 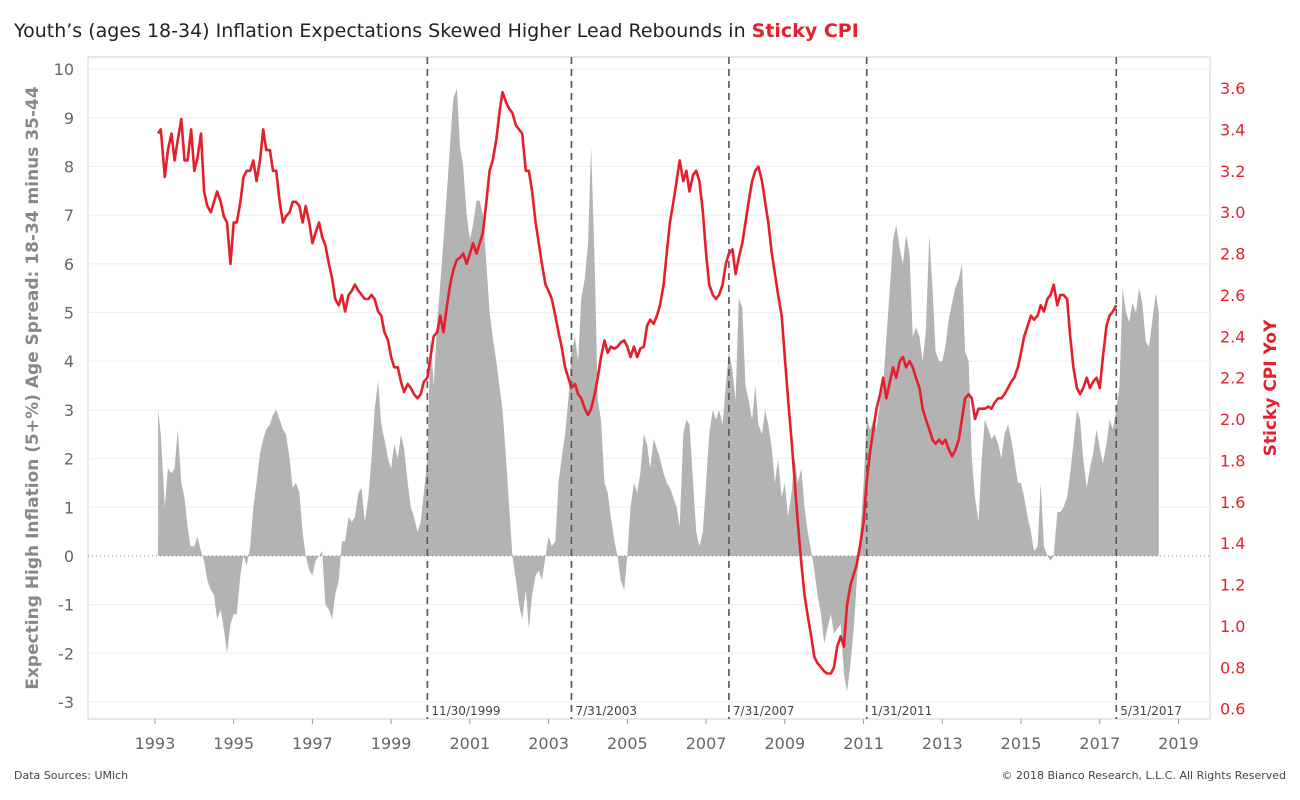 I want to click on y-tick-left: 3, so click(x=69, y=410).